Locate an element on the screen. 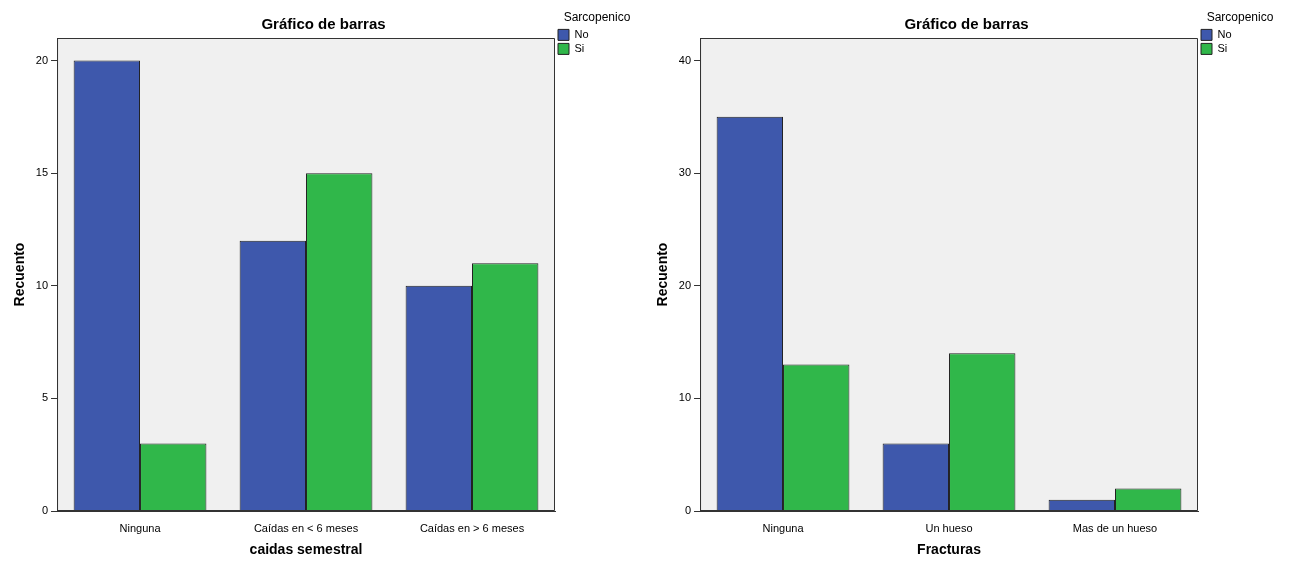  y-tick-label: 40 is located at coordinates (685, 59).